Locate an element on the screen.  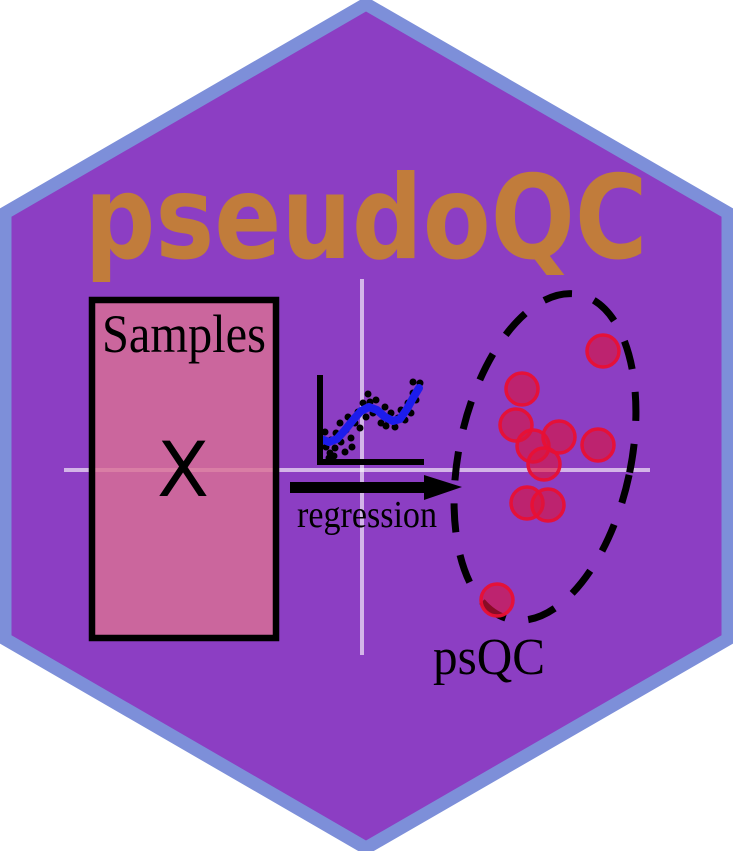
qc-cluster-ellipse is located at coordinates (545, 457).